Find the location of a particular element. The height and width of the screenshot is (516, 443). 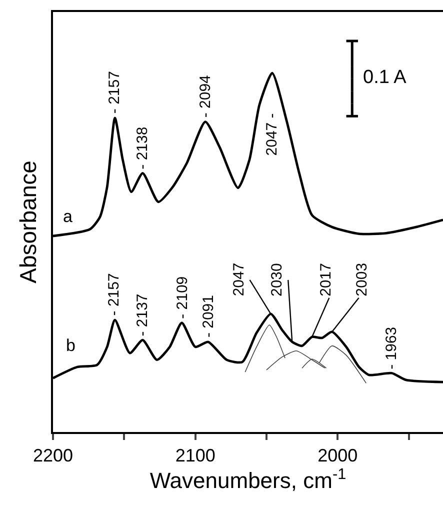

x-tick-label: 2200 is located at coordinates (53, 456).